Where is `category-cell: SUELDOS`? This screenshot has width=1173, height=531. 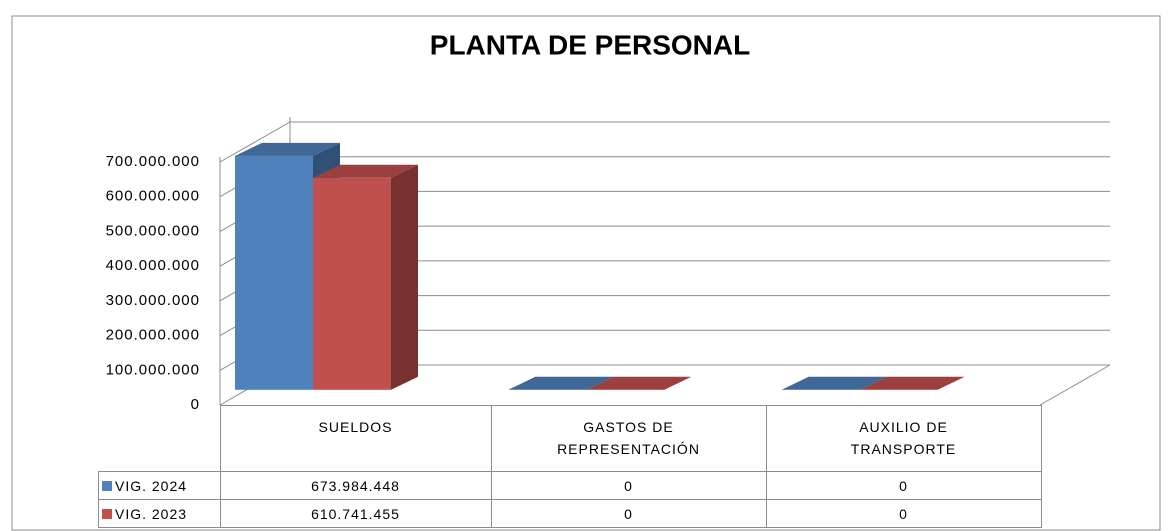
category-cell: SUELDOS is located at coordinates (355, 438).